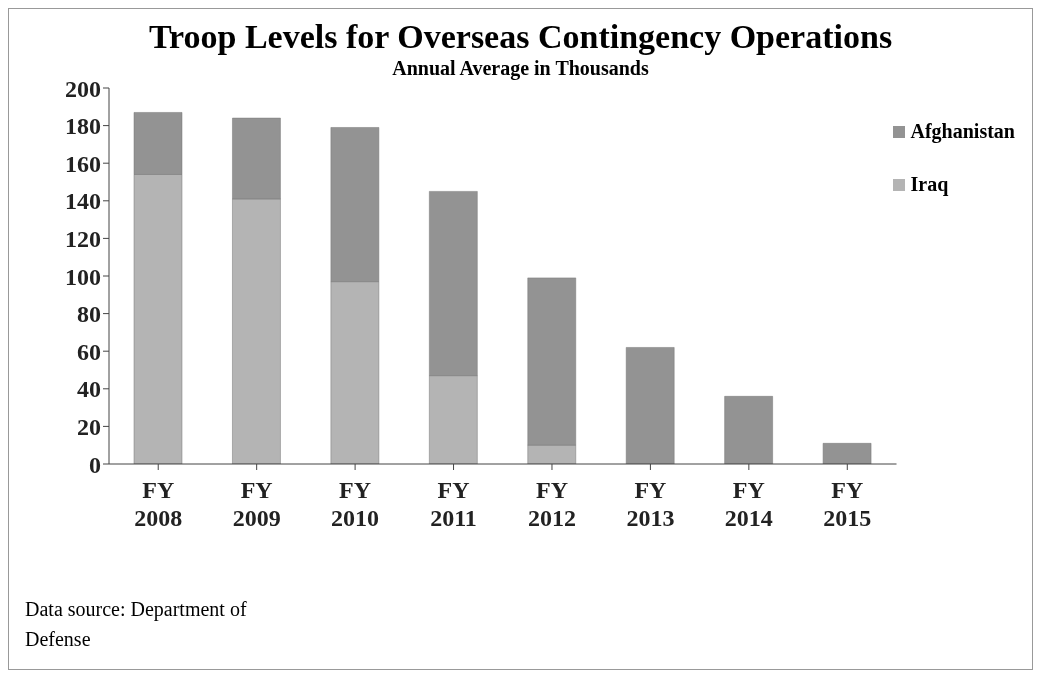  What do you see at coordinates (83, 238) in the screenshot?
I see `y-tick-label: 120` at bounding box center [83, 238].